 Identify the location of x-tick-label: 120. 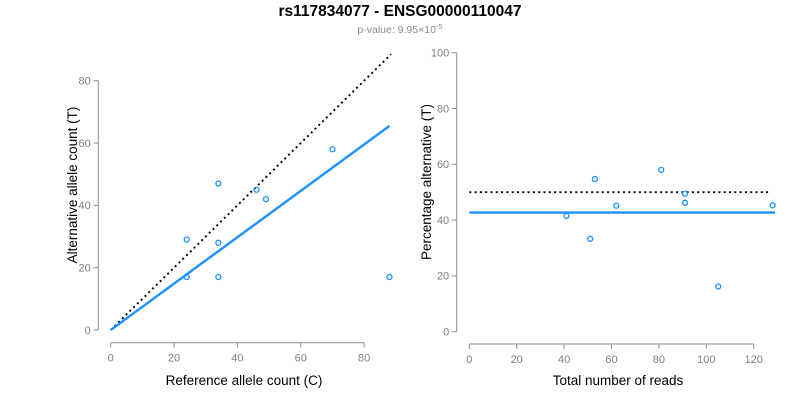
(754, 360).